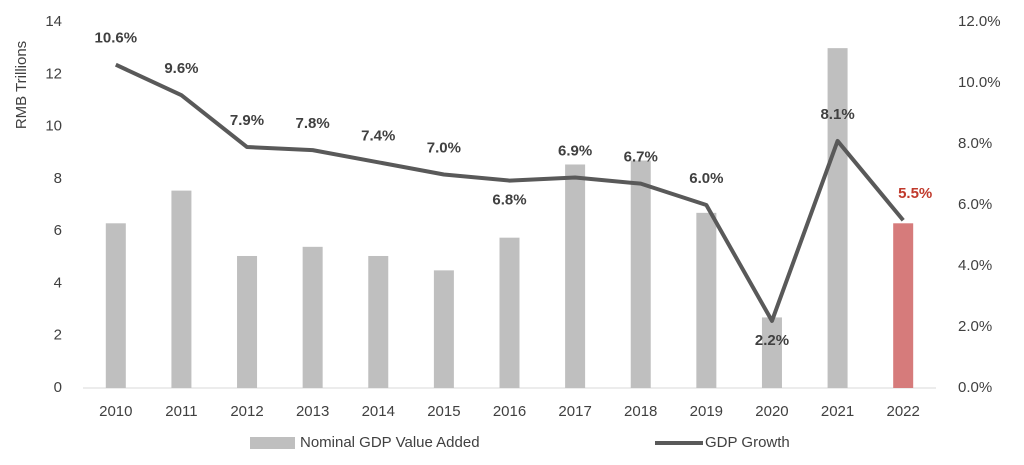 The width and height of the screenshot is (1024, 465). What do you see at coordinates (115, 411) in the screenshot?
I see `x-tick-label: 2010` at bounding box center [115, 411].